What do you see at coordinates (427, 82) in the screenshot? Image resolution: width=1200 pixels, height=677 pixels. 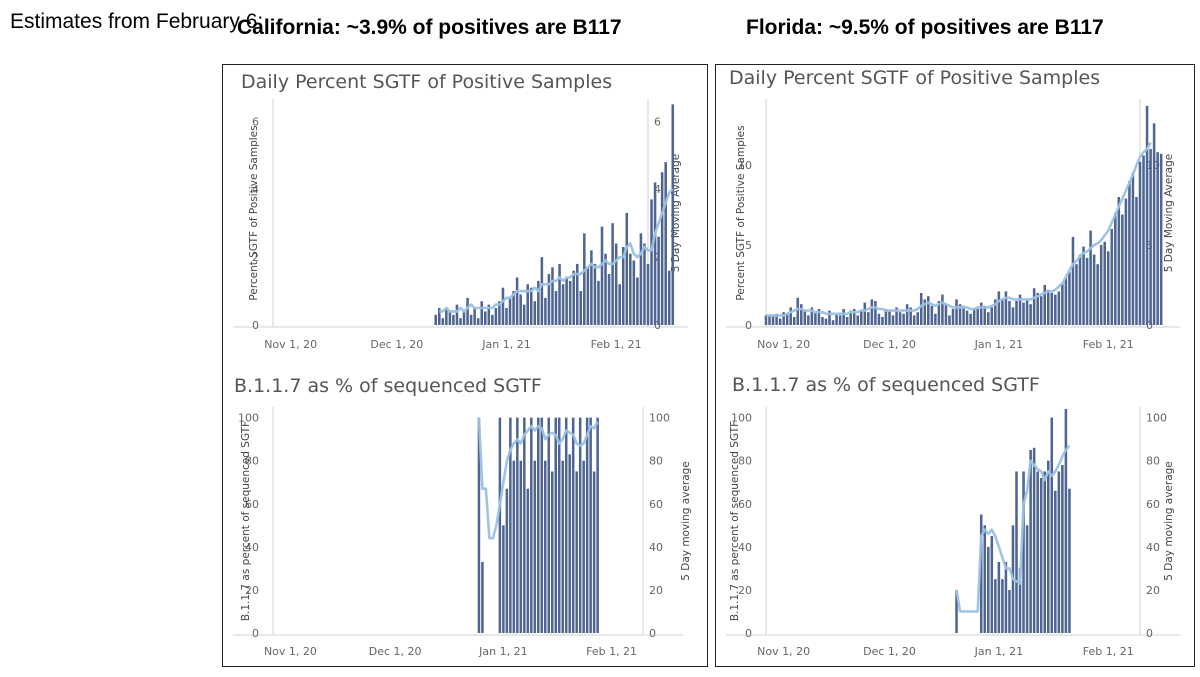 I see `ca-sgtf-chart-title: Daily Percent SGTF of Positive Samples` at bounding box center [427, 82].